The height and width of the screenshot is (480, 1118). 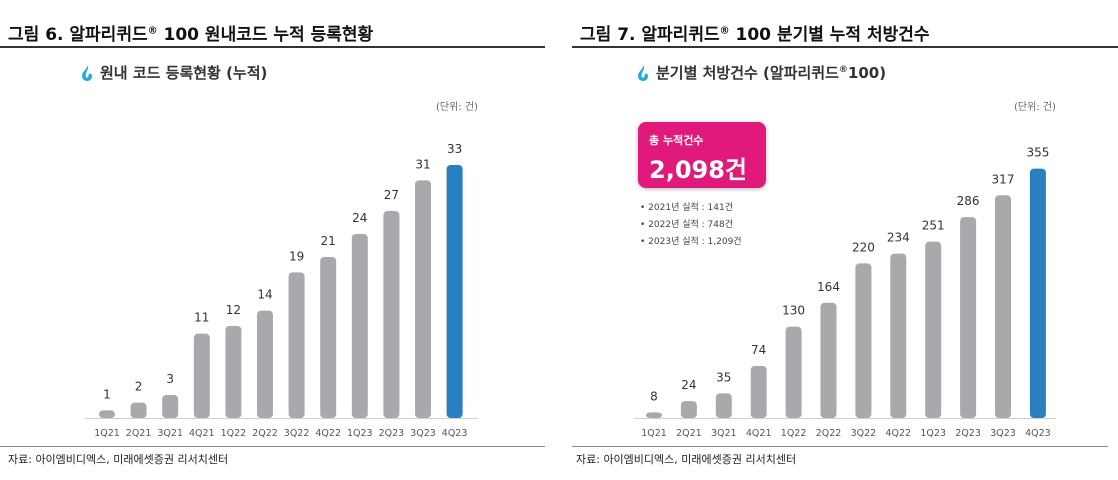 I want to click on figure-6-title-rest: 100 원내코드 누적 등록현황, so click(x=265, y=35).